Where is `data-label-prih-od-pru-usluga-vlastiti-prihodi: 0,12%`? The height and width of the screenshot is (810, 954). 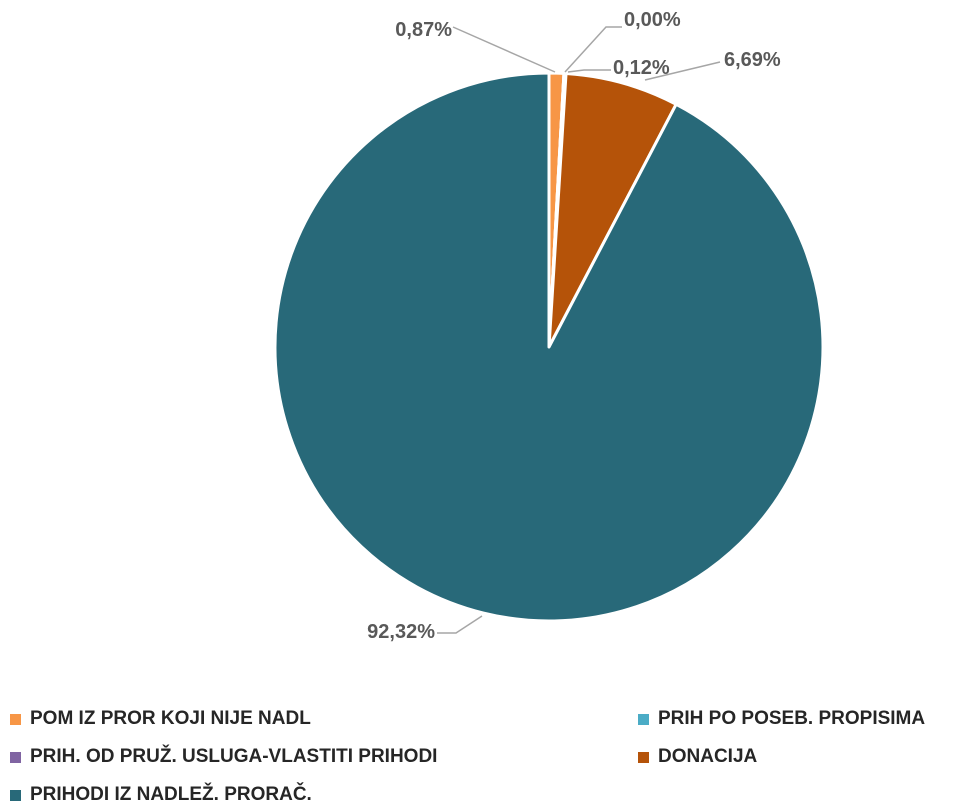 data-label-prih-od-pru-usluga-vlastiti-prihodi: 0,12% is located at coordinates (641, 68).